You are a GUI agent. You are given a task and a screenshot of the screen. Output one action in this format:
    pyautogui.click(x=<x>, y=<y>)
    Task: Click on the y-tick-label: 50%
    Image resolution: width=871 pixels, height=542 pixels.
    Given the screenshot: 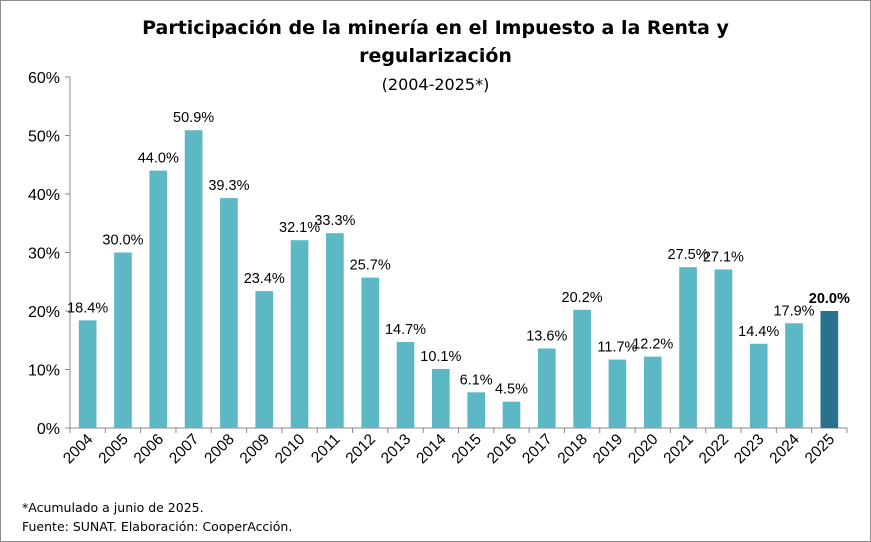 What is the action you would take?
    pyautogui.click(x=44, y=137)
    